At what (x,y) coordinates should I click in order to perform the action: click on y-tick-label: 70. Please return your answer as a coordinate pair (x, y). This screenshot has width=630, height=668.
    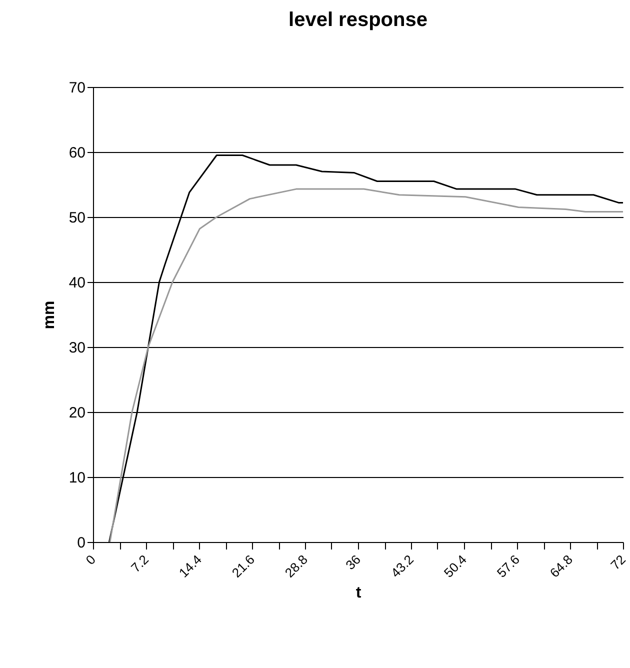
    Looking at the image, I should click on (77, 88).